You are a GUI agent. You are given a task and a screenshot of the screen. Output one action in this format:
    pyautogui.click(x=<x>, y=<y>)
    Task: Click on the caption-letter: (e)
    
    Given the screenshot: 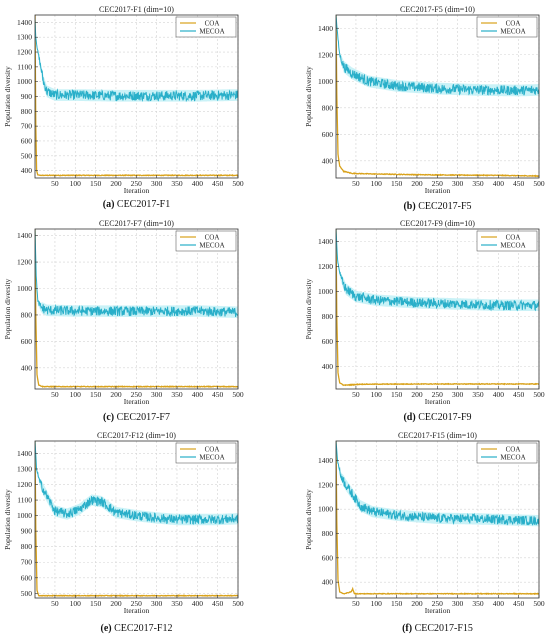 What is the action you would take?
    pyautogui.click(x=108, y=628)
    